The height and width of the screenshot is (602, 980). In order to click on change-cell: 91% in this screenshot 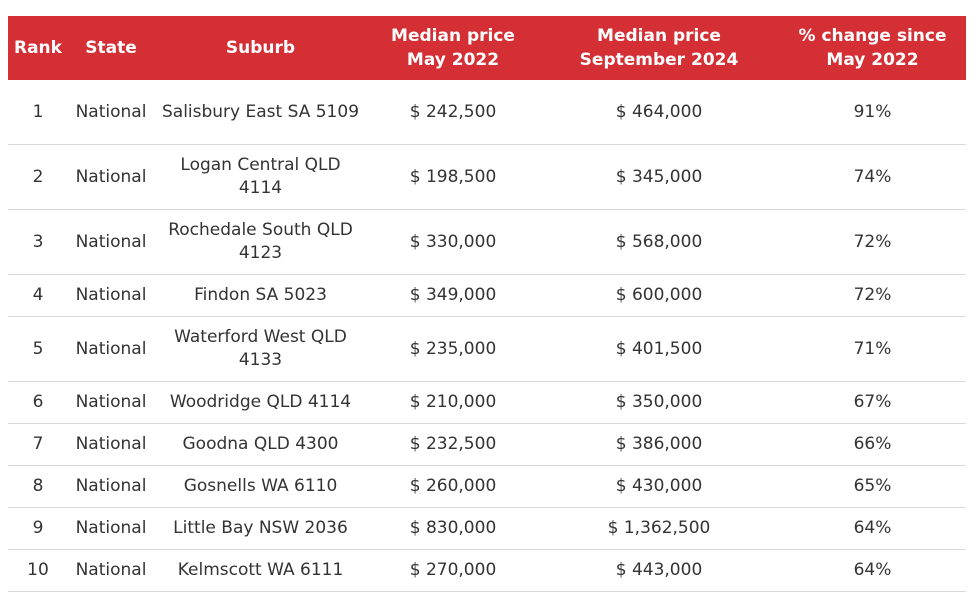, I will do `click(872, 112)`.